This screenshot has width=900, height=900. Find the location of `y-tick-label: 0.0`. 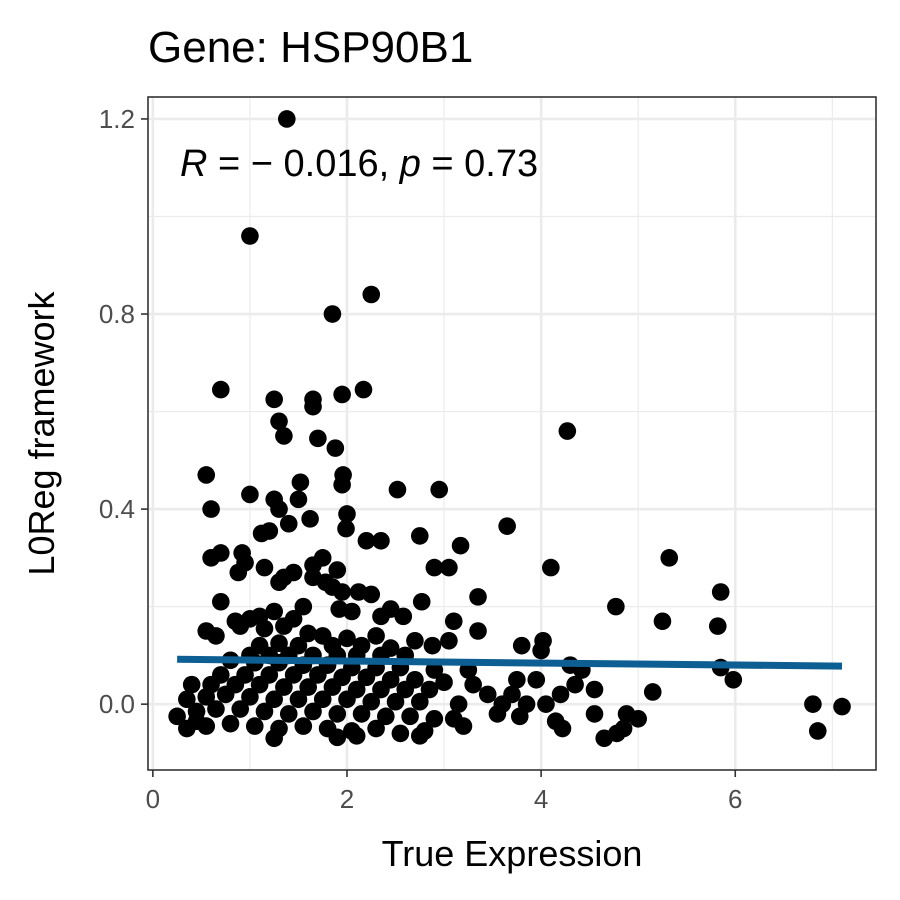

y-tick-label: 0.0 is located at coordinates (117, 704).